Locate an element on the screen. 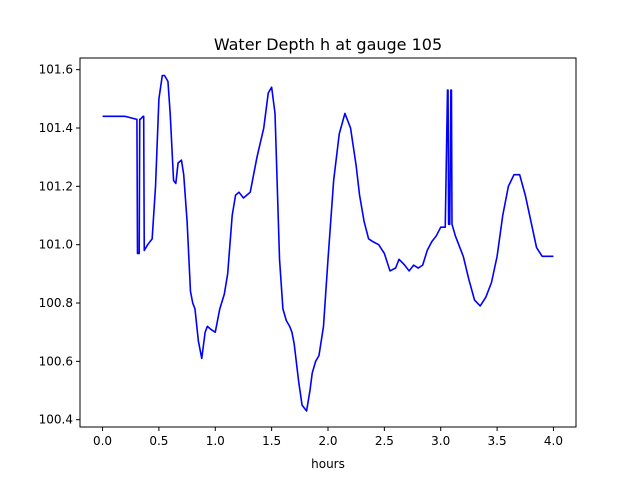 The width and height of the screenshot is (640, 480). x-tick-label: 3.5 is located at coordinates (497, 441).